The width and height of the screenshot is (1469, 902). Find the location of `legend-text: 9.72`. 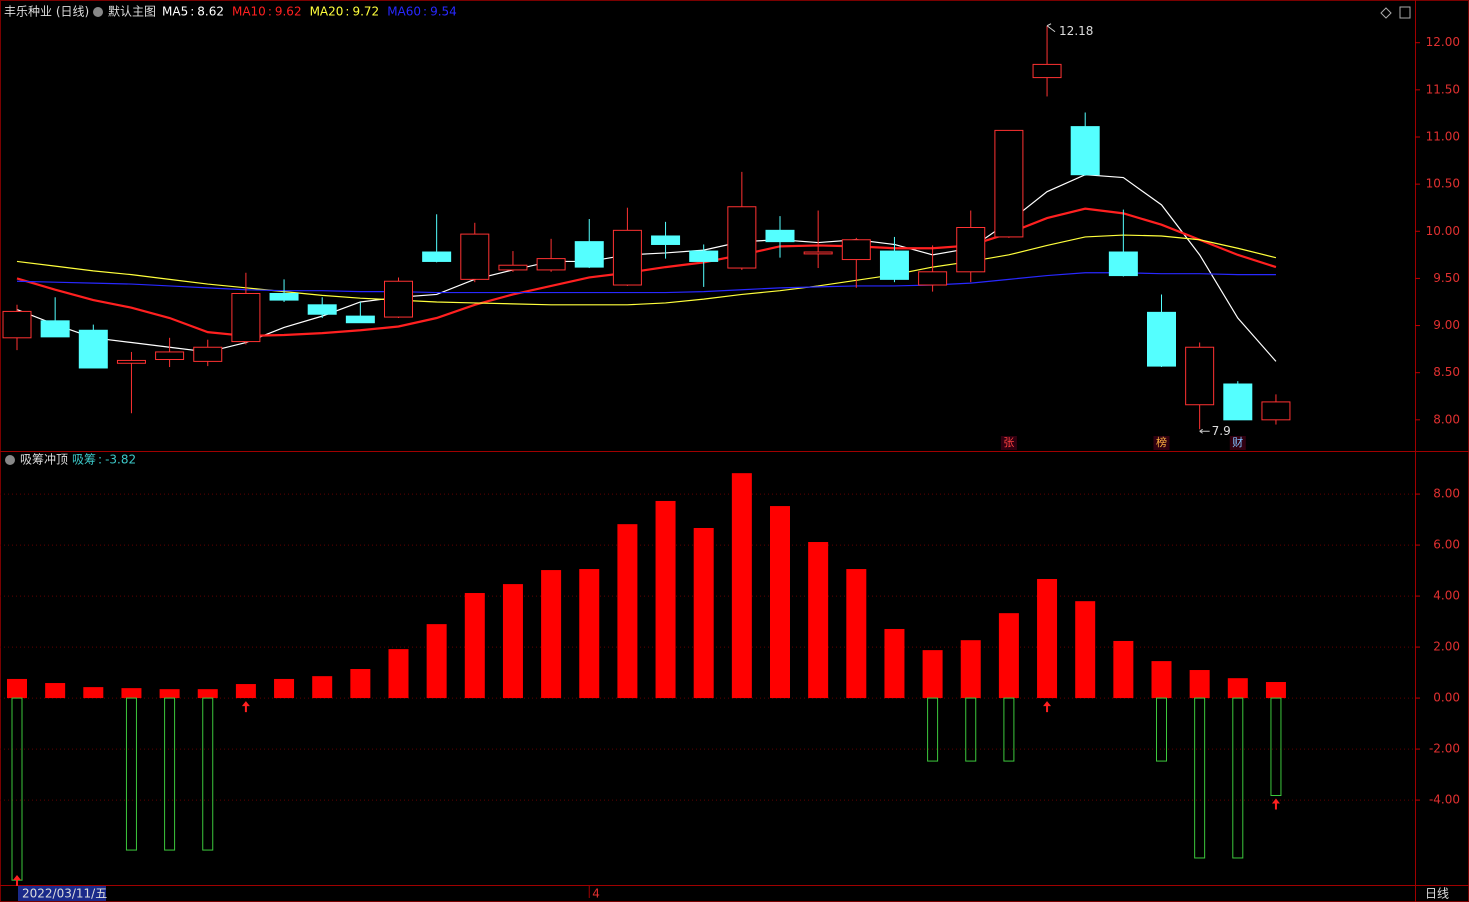

legend-text: 9.72 is located at coordinates (365, 12).